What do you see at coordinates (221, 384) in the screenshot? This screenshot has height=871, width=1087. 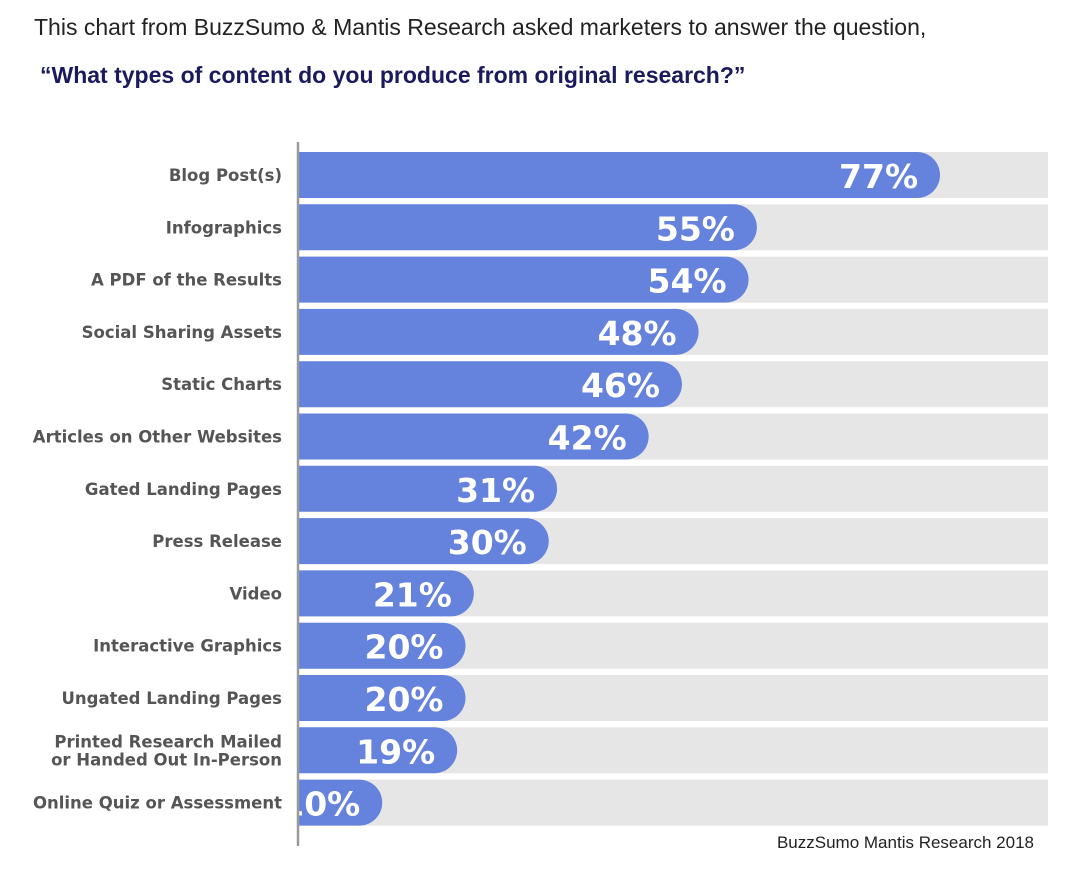 I see `category-label: Static Charts` at bounding box center [221, 384].